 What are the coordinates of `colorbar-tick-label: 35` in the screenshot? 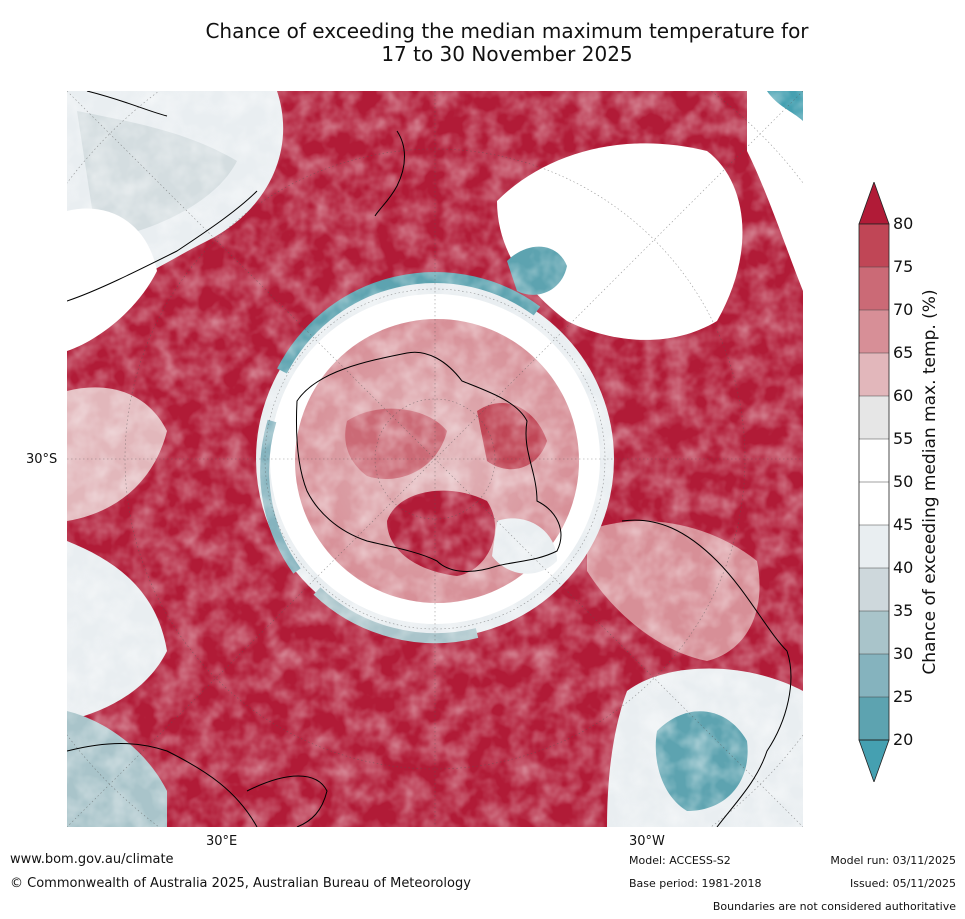 It's located at (903, 610).